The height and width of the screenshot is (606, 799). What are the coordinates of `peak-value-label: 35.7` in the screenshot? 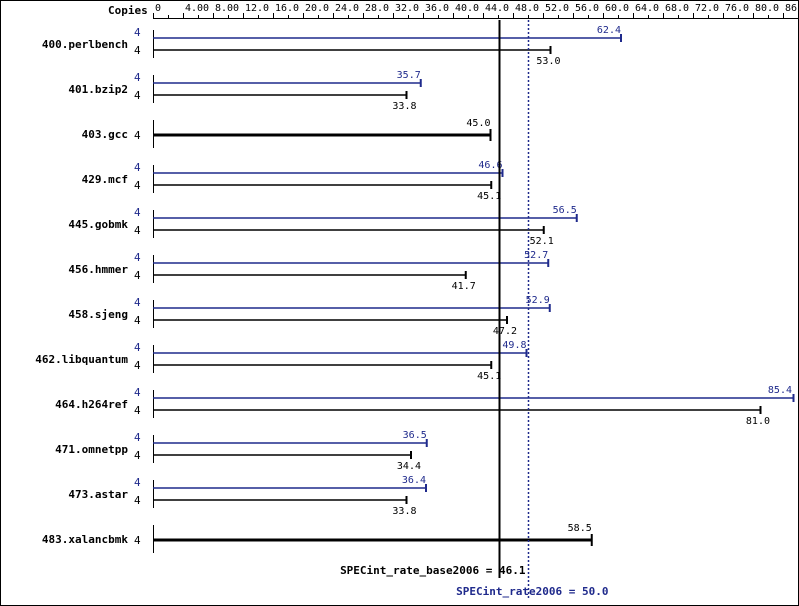 It's located at (409, 75).